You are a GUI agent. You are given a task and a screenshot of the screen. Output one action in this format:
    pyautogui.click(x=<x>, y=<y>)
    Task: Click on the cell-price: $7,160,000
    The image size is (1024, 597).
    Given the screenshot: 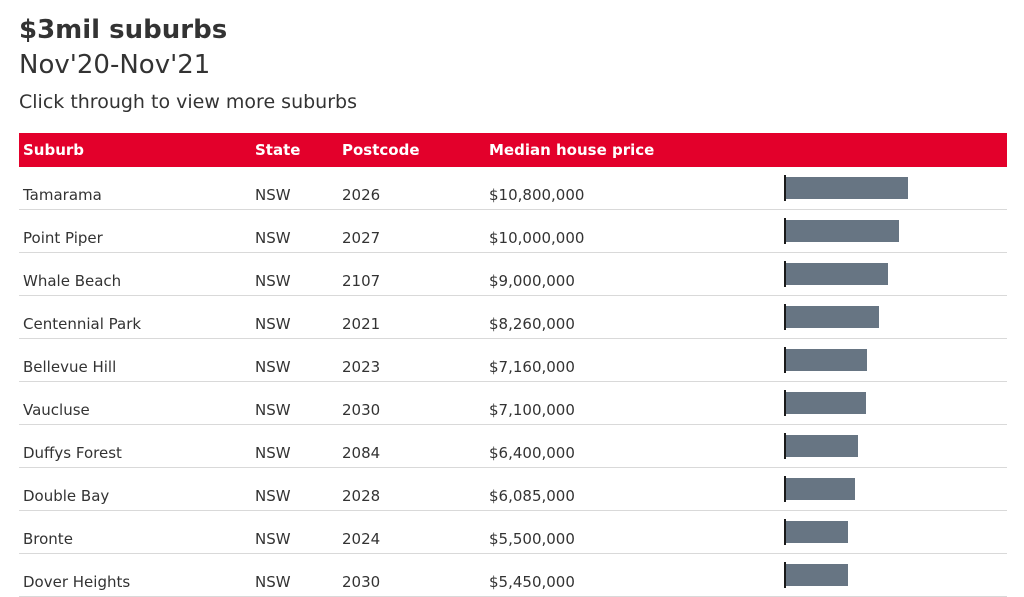 What is the action you would take?
    pyautogui.click(x=532, y=367)
    